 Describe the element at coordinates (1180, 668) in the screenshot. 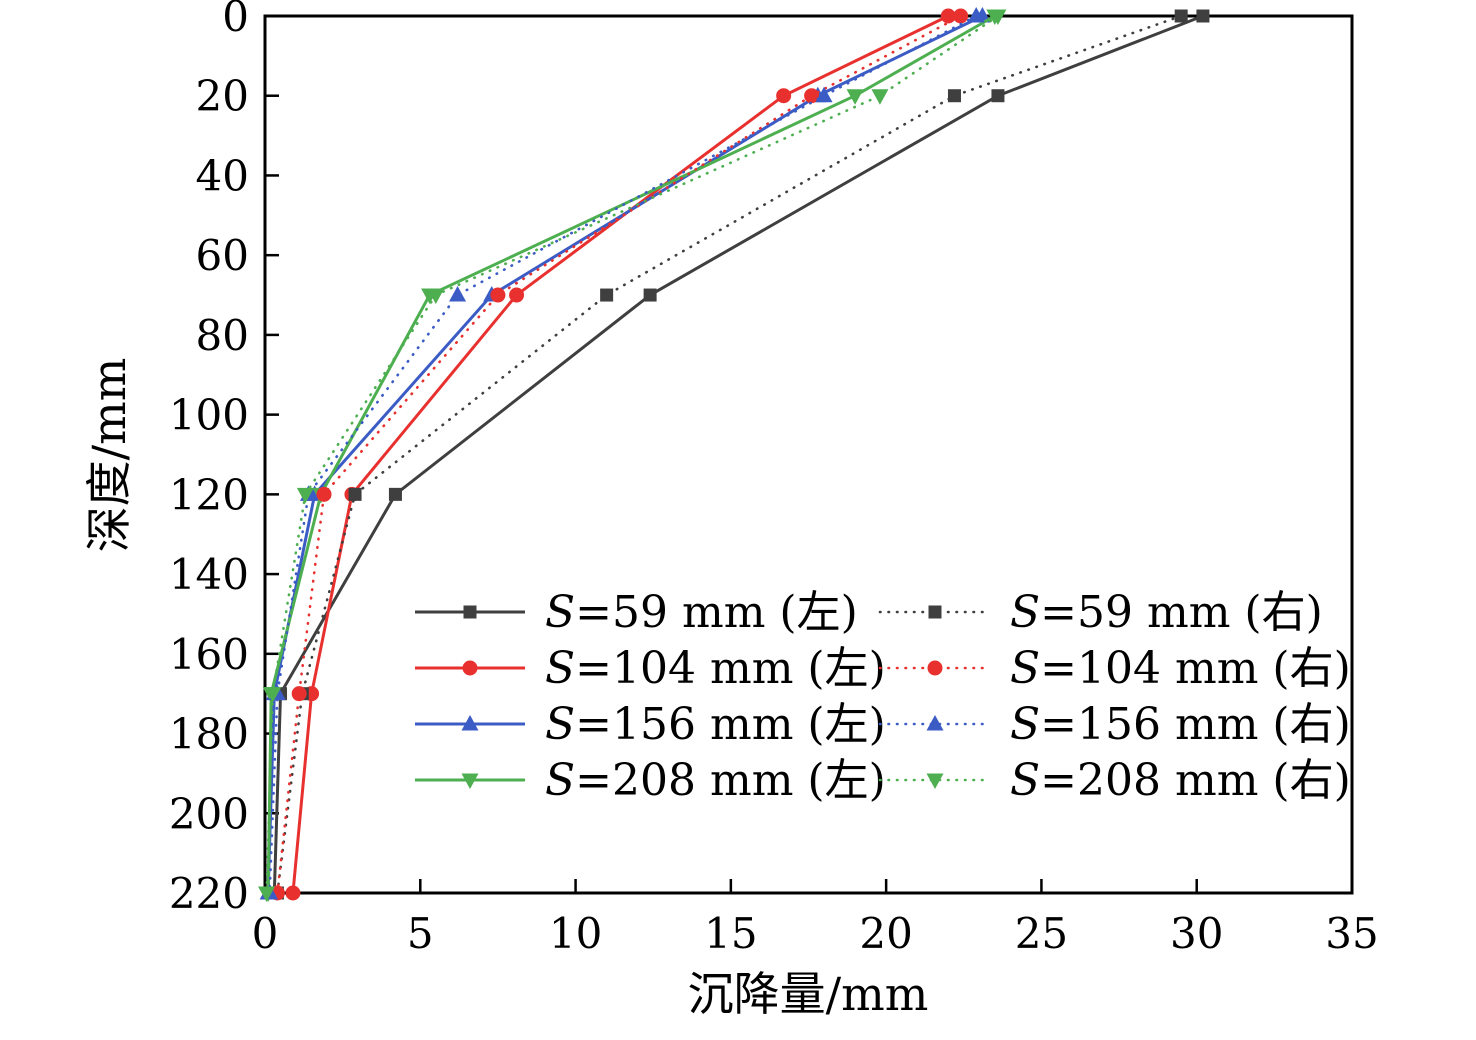

I see `legend-label: S=104 mm (右)` at that location.